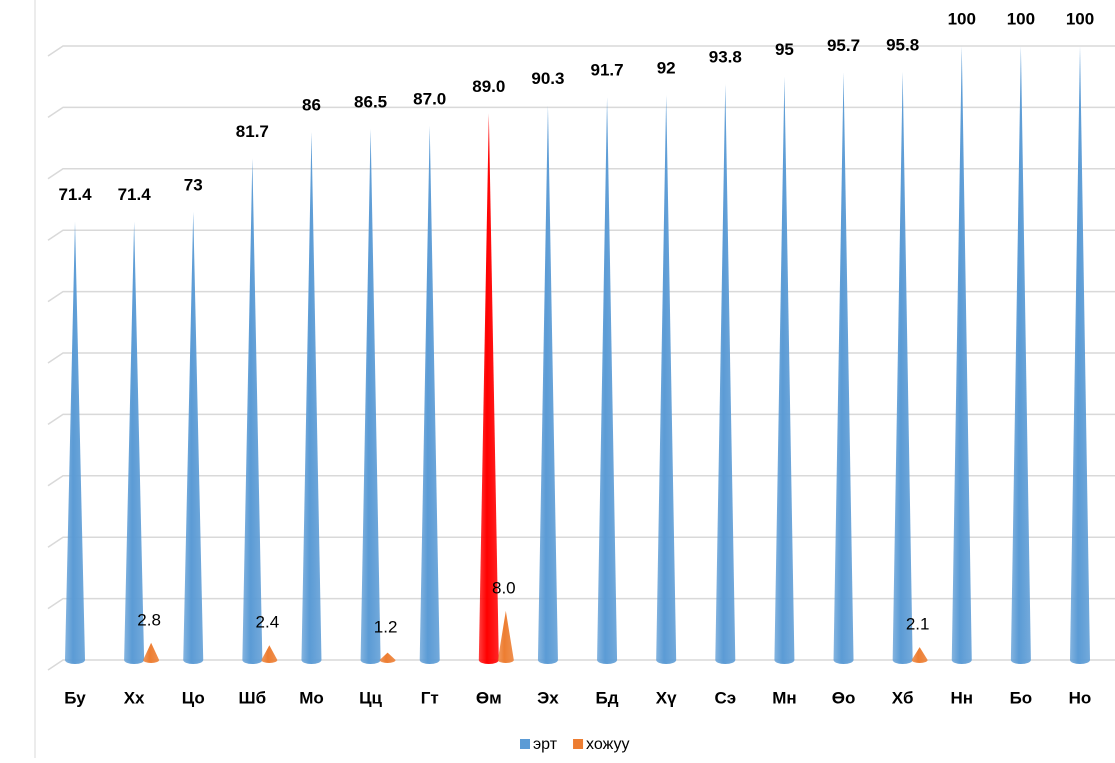 The width and height of the screenshot is (1115, 763). Describe the element at coordinates (666, 697) in the screenshot. I see `x-tick-label: Хү` at that location.